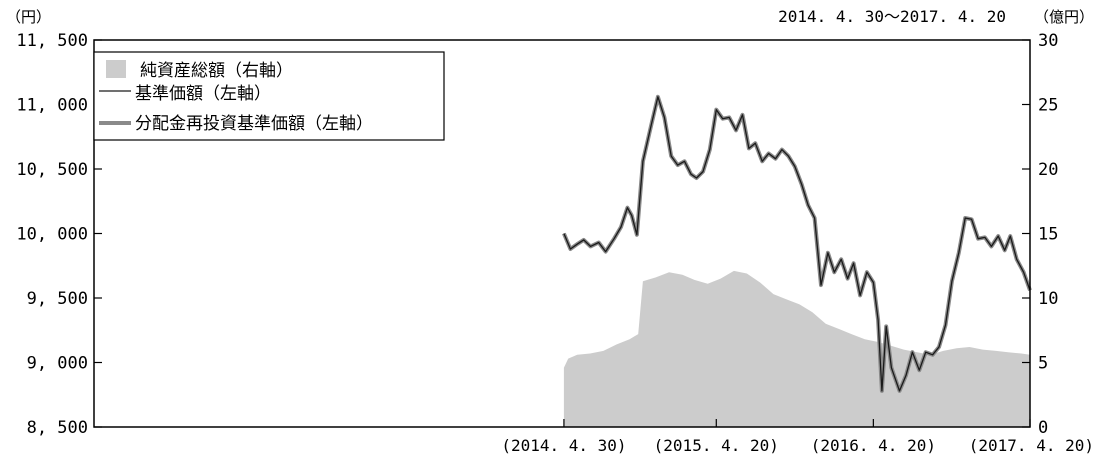 The width and height of the screenshot is (1096, 457). I want to click on left-tick-label: 11, 500, so click(52, 41).